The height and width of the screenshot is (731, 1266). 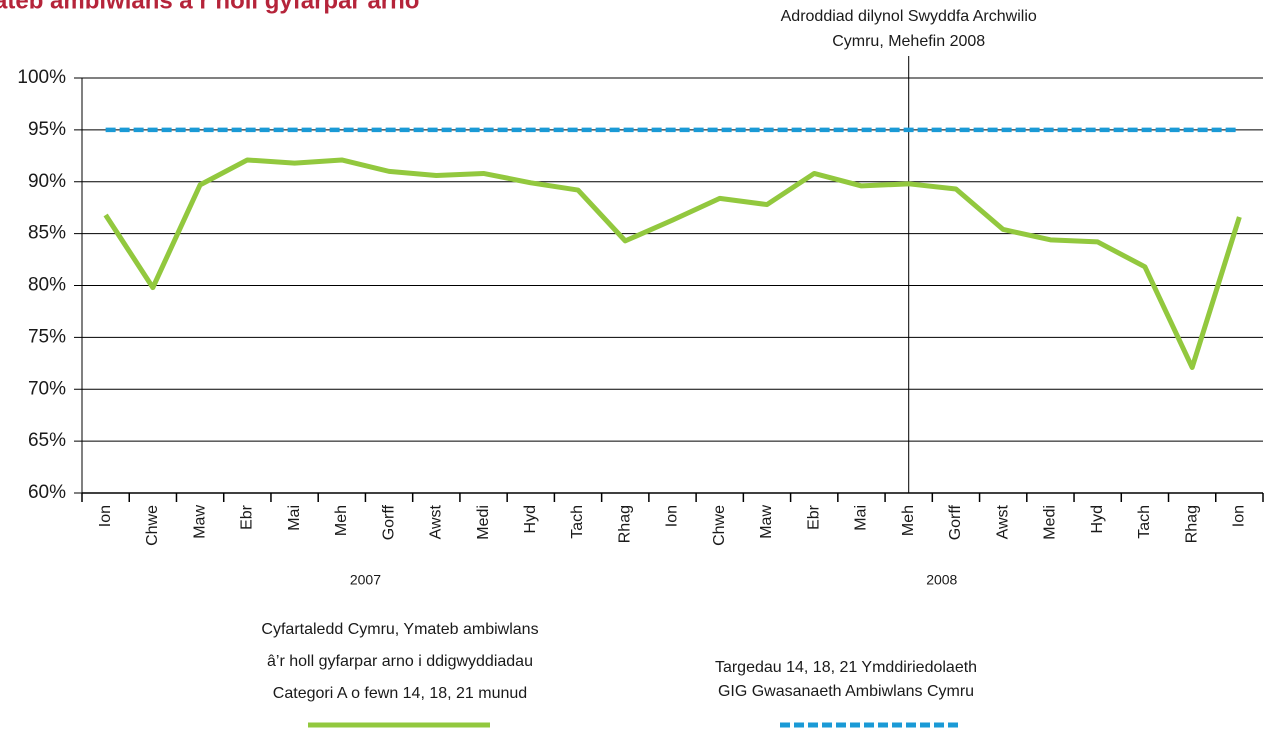 I want to click on y-tick-label: 90%, so click(x=47, y=181).